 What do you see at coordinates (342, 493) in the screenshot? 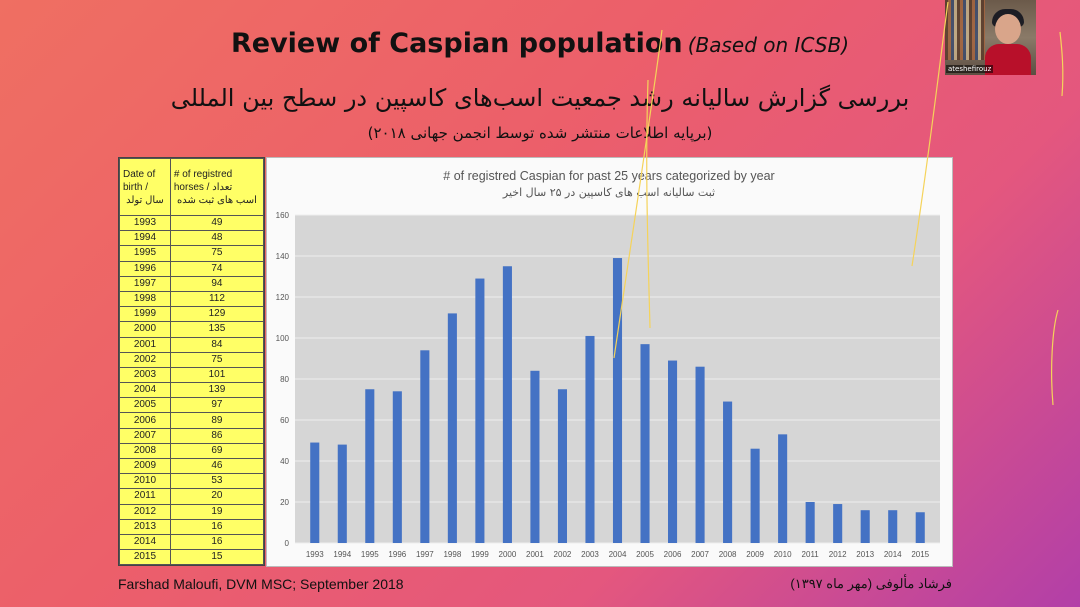
I see `bar-1994` at bounding box center [342, 493].